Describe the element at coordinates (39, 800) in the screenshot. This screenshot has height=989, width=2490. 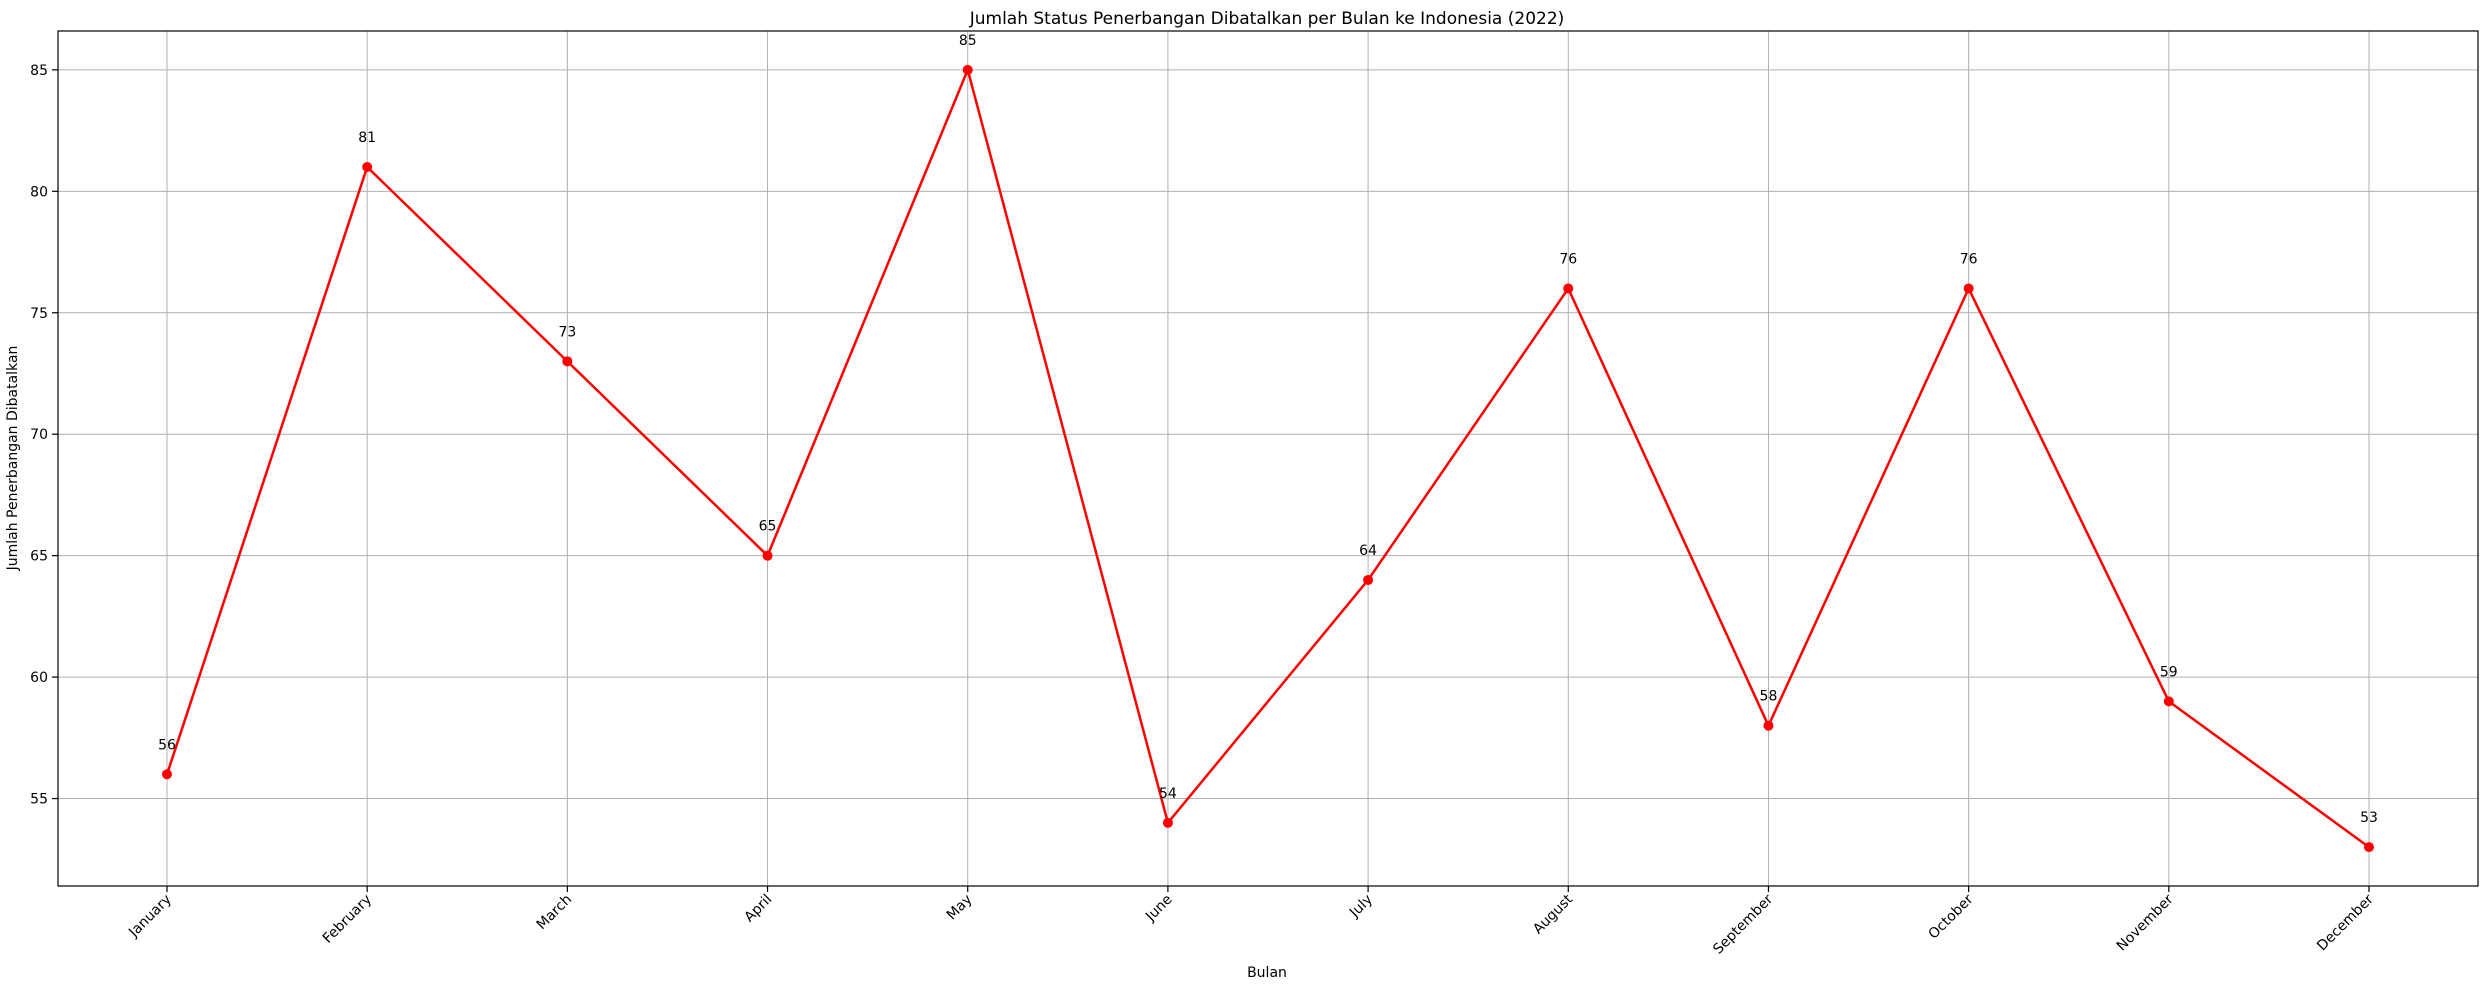
I see `y-tick-label: 55` at that location.